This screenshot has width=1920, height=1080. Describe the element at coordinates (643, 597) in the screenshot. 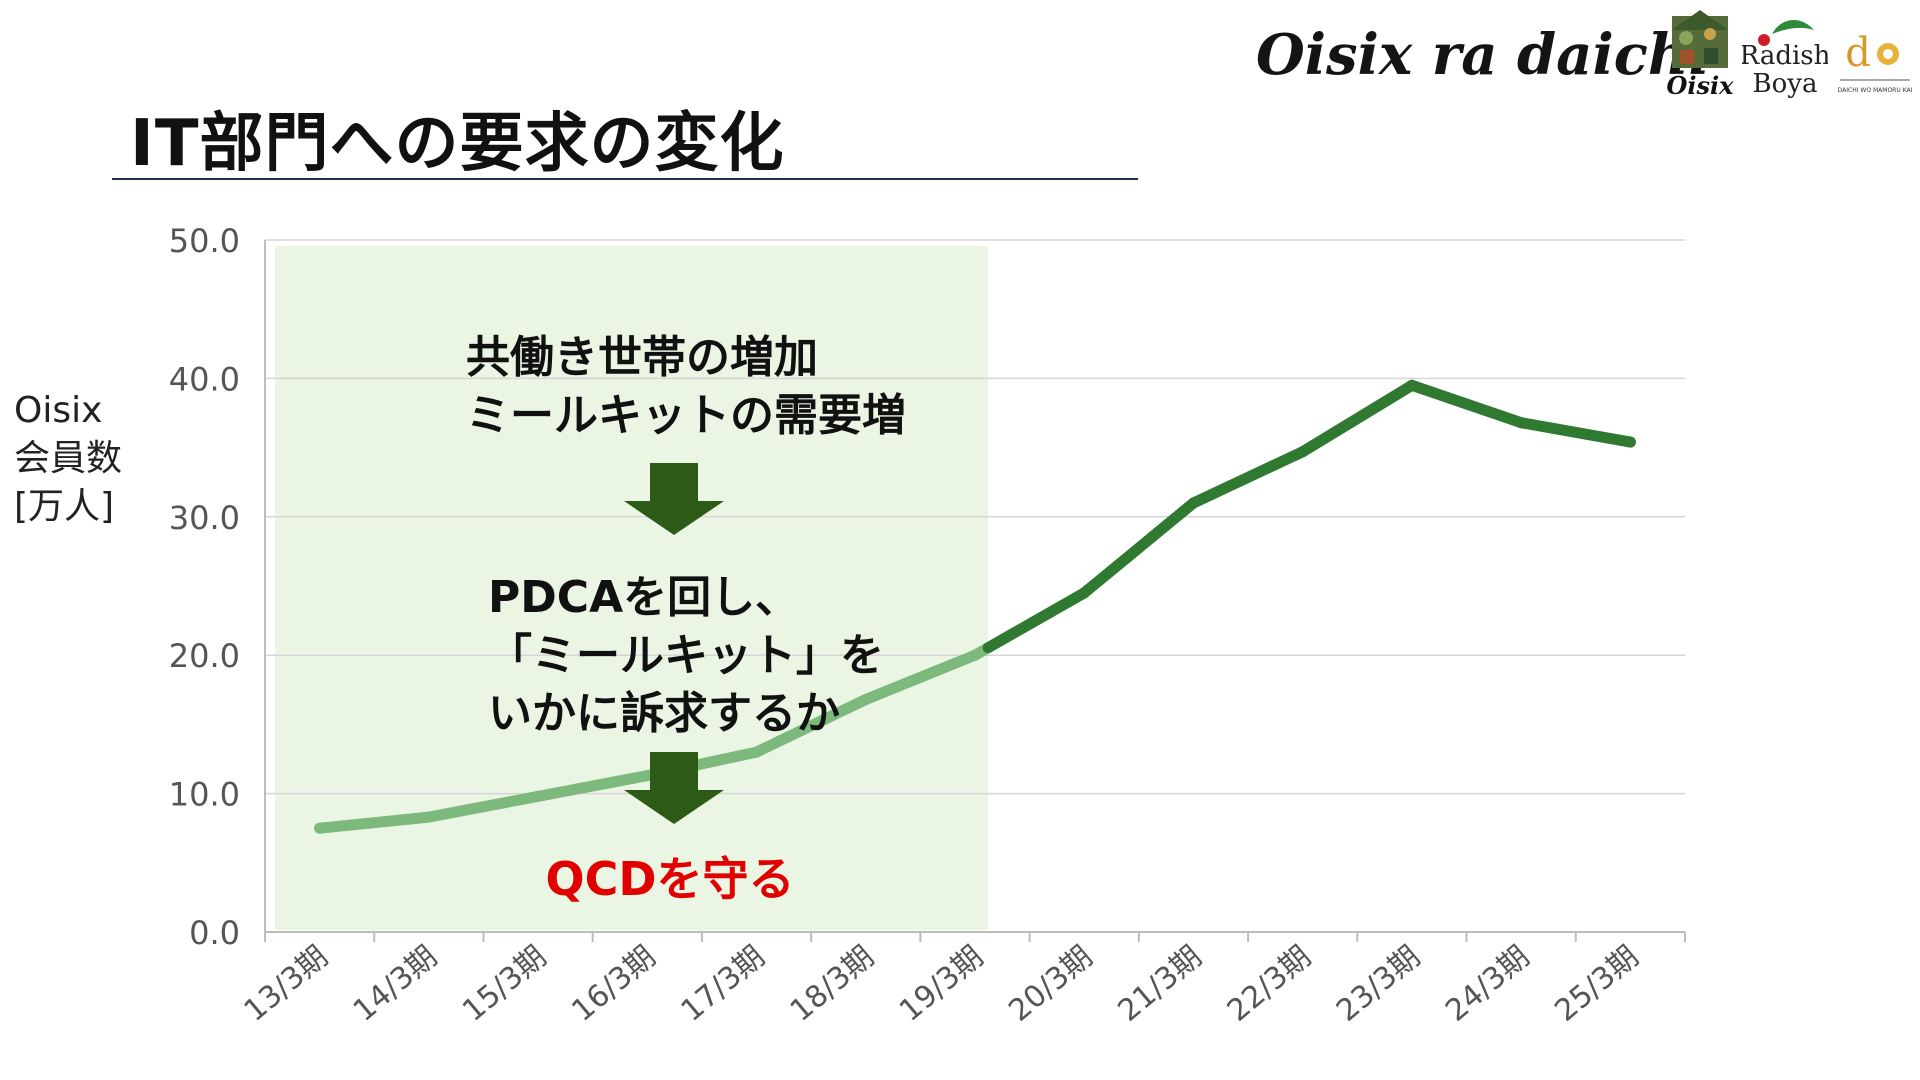

I see `annotation-text: PDCAを回し、` at that location.